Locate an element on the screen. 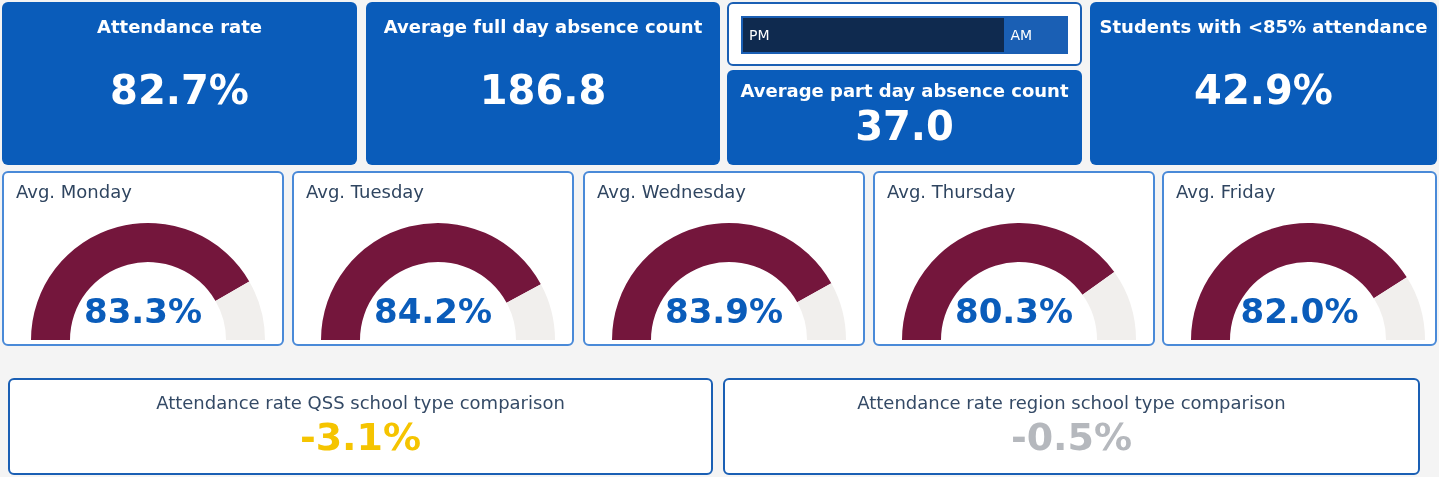 The height and width of the screenshot is (477, 1439). chart-title: Avg. Wednesday is located at coordinates (671, 191).